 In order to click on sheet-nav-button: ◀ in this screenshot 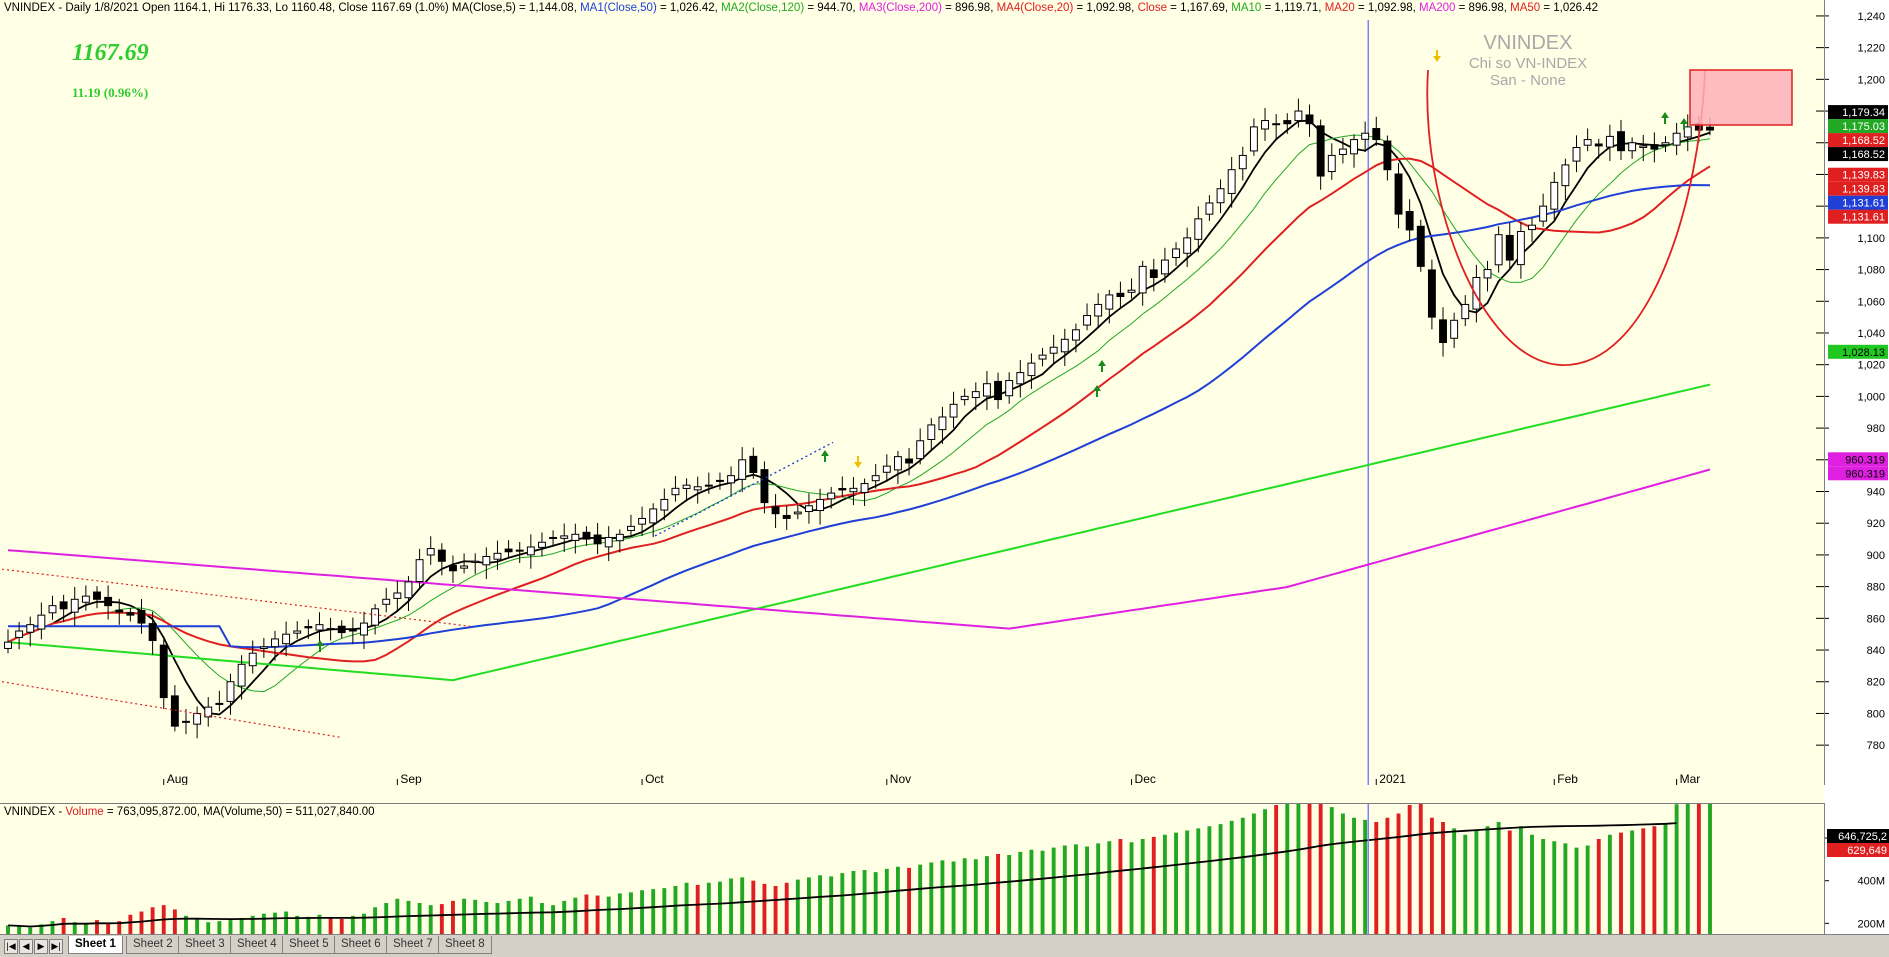, I will do `click(26, 946)`.